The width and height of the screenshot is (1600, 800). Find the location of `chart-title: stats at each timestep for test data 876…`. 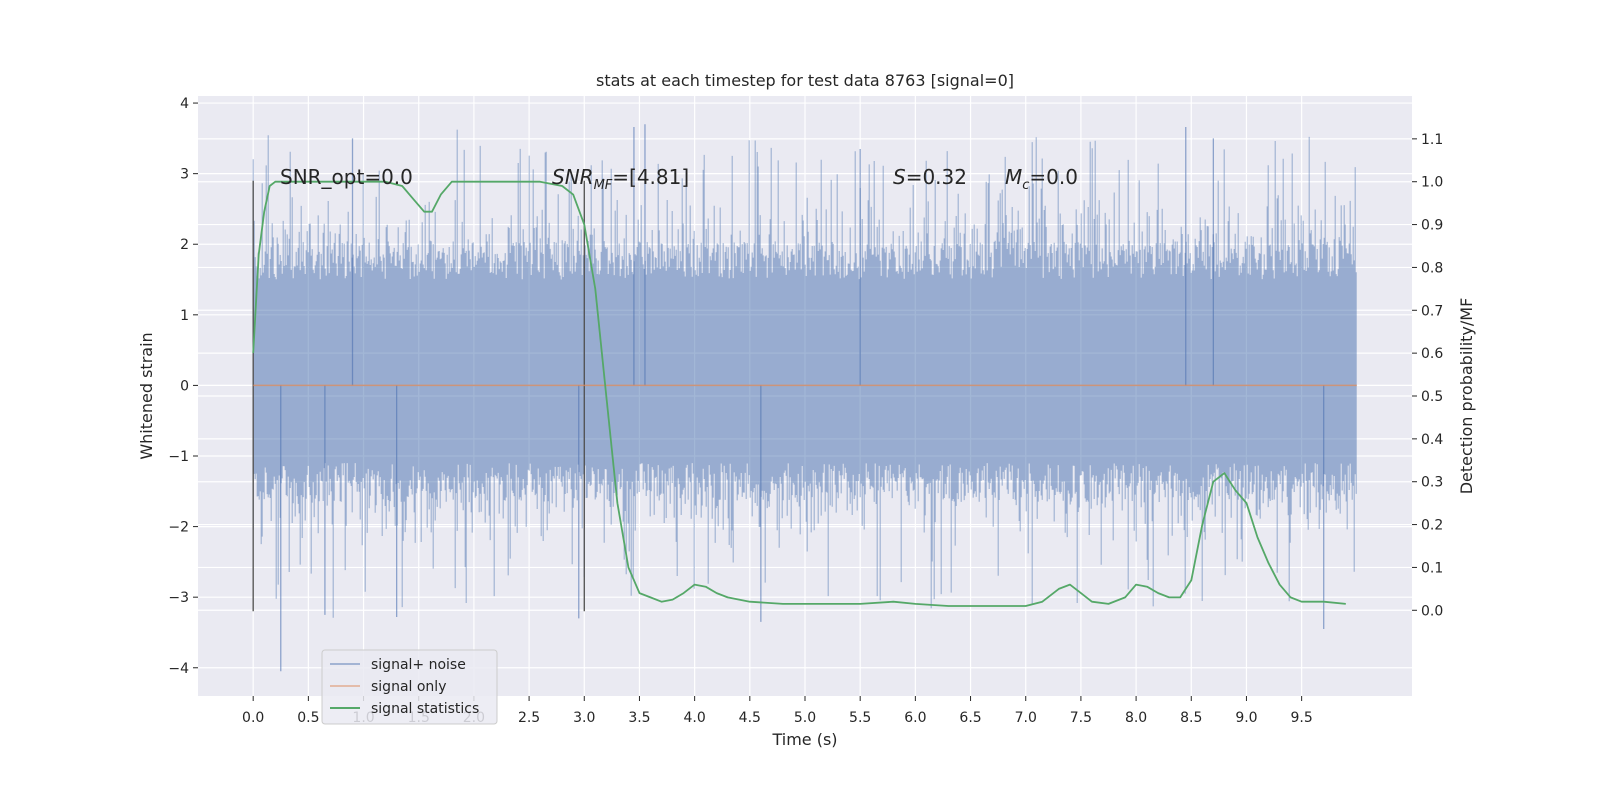

chart-title: stats at each timestep for test data 876… is located at coordinates (805, 80).